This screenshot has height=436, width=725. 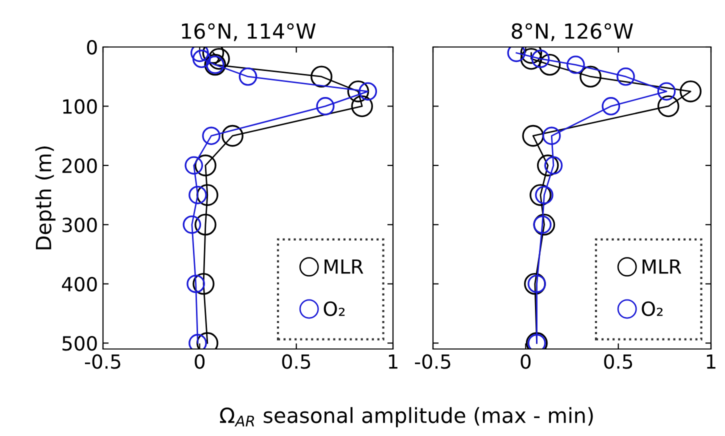 What do you see at coordinates (92, 47) in the screenshot?
I see `y-tick-label: 0` at bounding box center [92, 47].